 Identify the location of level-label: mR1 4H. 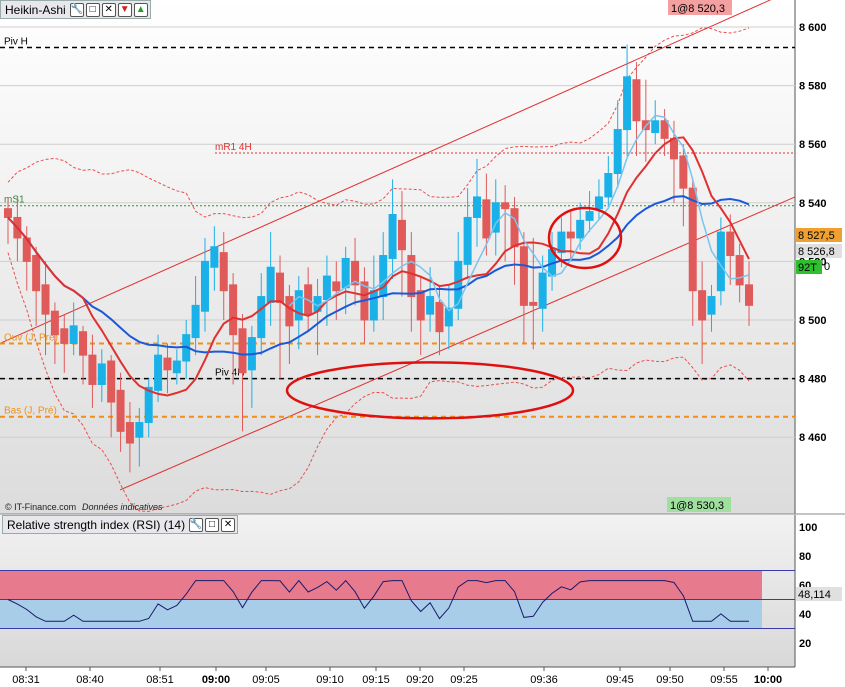
(233, 147).